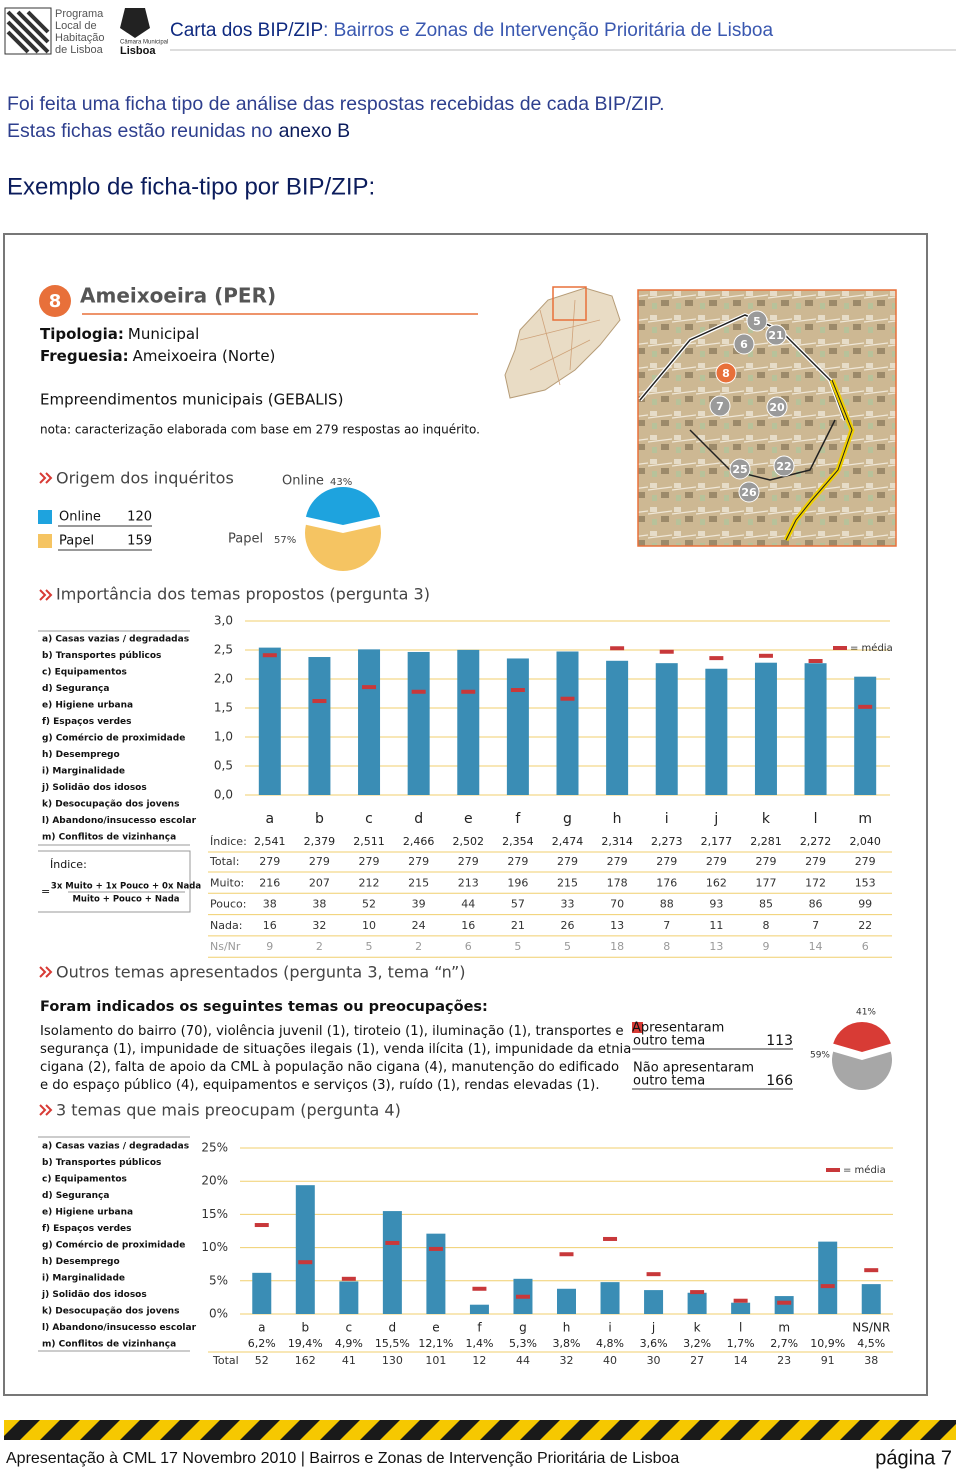 The height and width of the screenshot is (1470, 960). Describe the element at coordinates (144, 43) in the screenshot. I see `cml-text: Câmara Municipal` at that location.